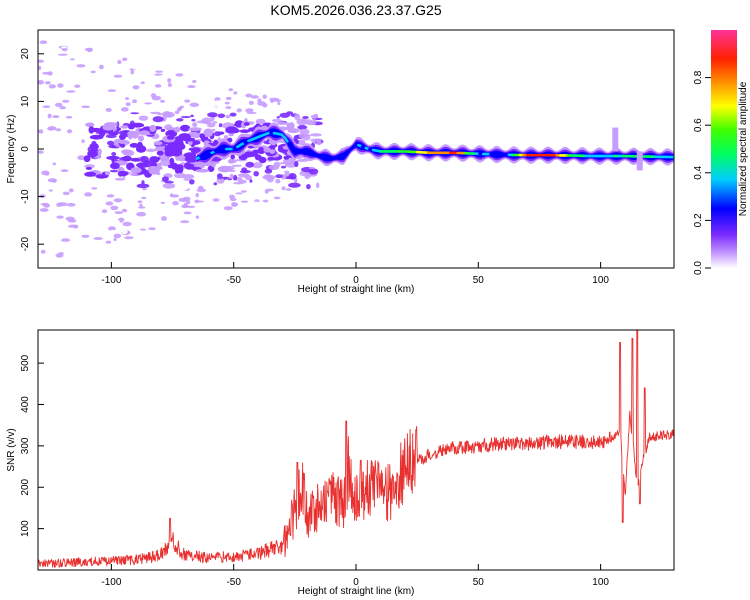 The width and height of the screenshot is (750, 600). What do you see at coordinates (698, 268) in the screenshot?
I see `colorbar-tick-label: 0.0` at bounding box center [698, 268].